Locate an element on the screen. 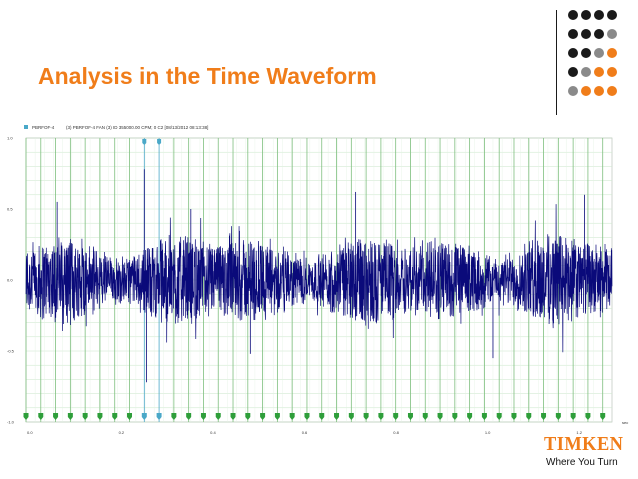 The image size is (638, 479). header-divider is located at coordinates (556, 62).